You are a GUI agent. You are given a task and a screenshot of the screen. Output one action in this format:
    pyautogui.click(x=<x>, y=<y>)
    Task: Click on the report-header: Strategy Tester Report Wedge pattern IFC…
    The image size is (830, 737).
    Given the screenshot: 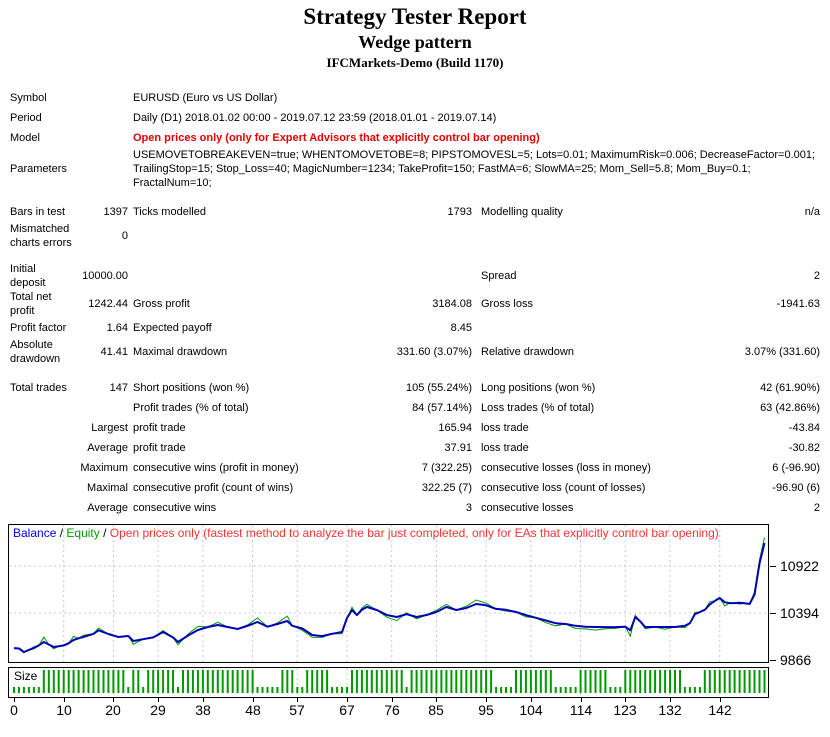 What is the action you would take?
    pyautogui.click(x=415, y=35)
    